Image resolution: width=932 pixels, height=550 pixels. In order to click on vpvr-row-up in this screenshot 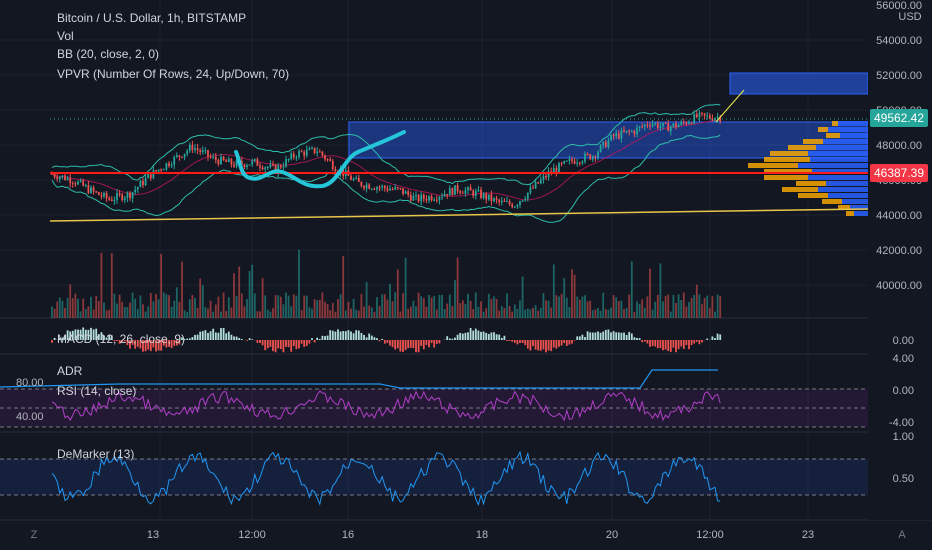, I will do `click(845, 141)`.